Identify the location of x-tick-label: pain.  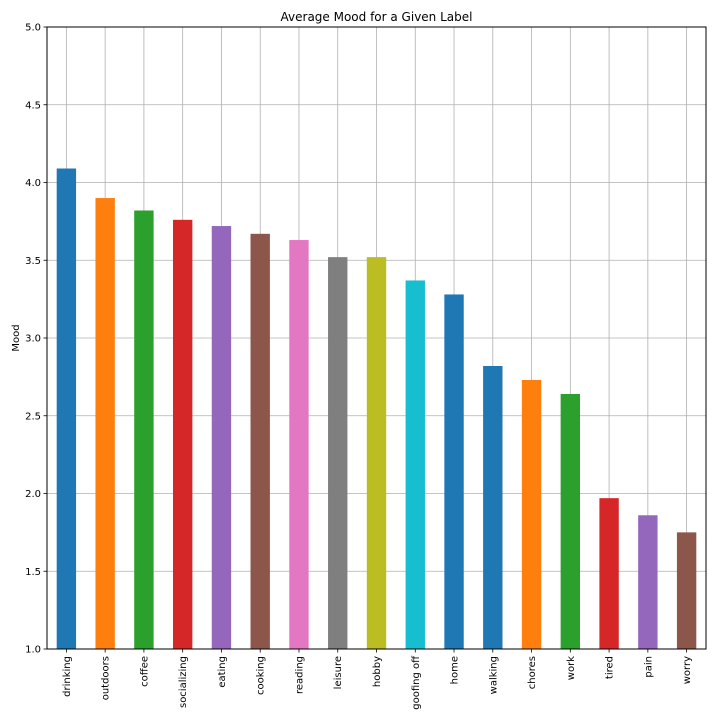
(648, 667).